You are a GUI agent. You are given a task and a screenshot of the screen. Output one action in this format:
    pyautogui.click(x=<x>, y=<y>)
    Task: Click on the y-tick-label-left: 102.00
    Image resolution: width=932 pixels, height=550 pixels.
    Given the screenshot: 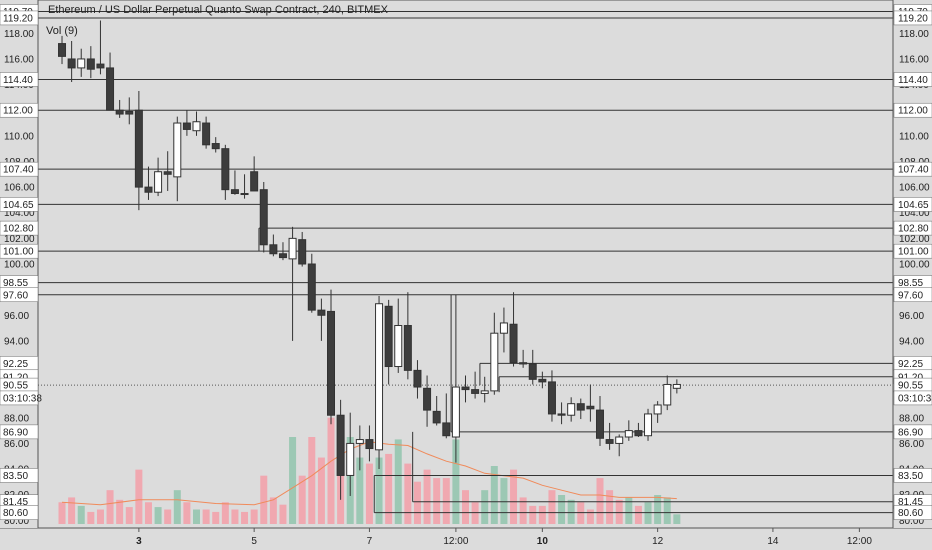 What is the action you would take?
    pyautogui.click(x=19, y=239)
    